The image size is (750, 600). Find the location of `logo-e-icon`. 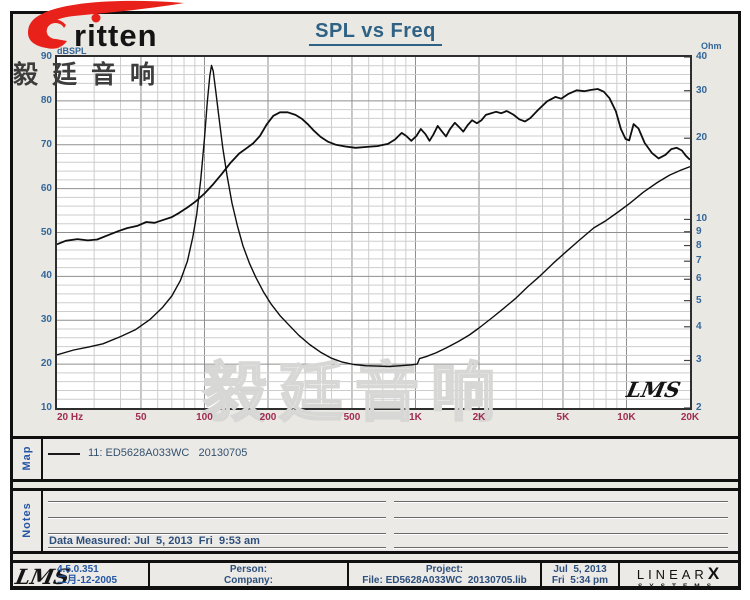

logo-e-icon is located at coordinates (51, 33).